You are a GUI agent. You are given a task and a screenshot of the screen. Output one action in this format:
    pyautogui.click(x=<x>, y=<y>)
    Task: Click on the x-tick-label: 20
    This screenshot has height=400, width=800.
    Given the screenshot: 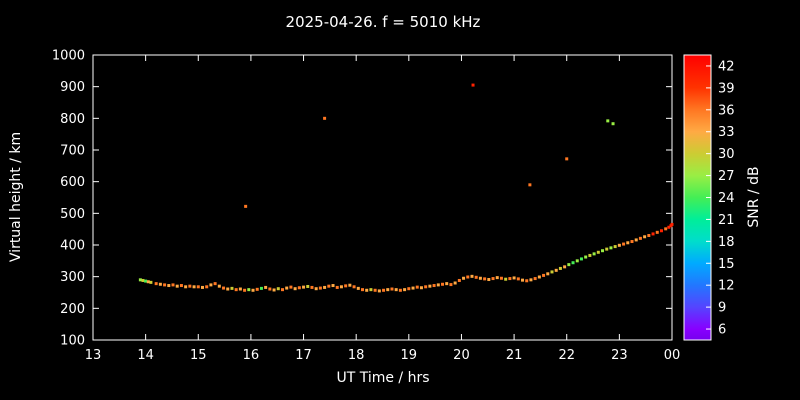 What is the action you would take?
    pyautogui.click(x=461, y=355)
    